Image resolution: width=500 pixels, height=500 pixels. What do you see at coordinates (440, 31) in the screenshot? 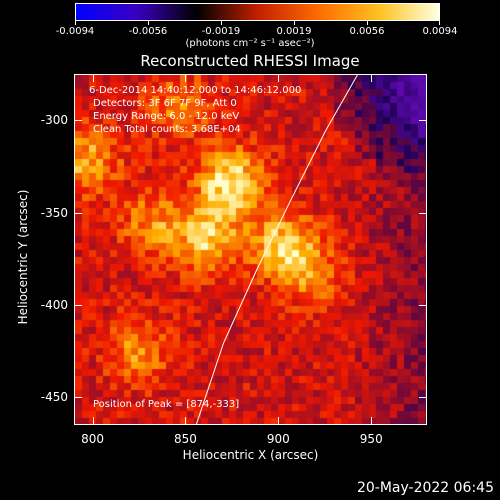
I see `colorbar-tick-label: 0.0094` at bounding box center [440, 31].